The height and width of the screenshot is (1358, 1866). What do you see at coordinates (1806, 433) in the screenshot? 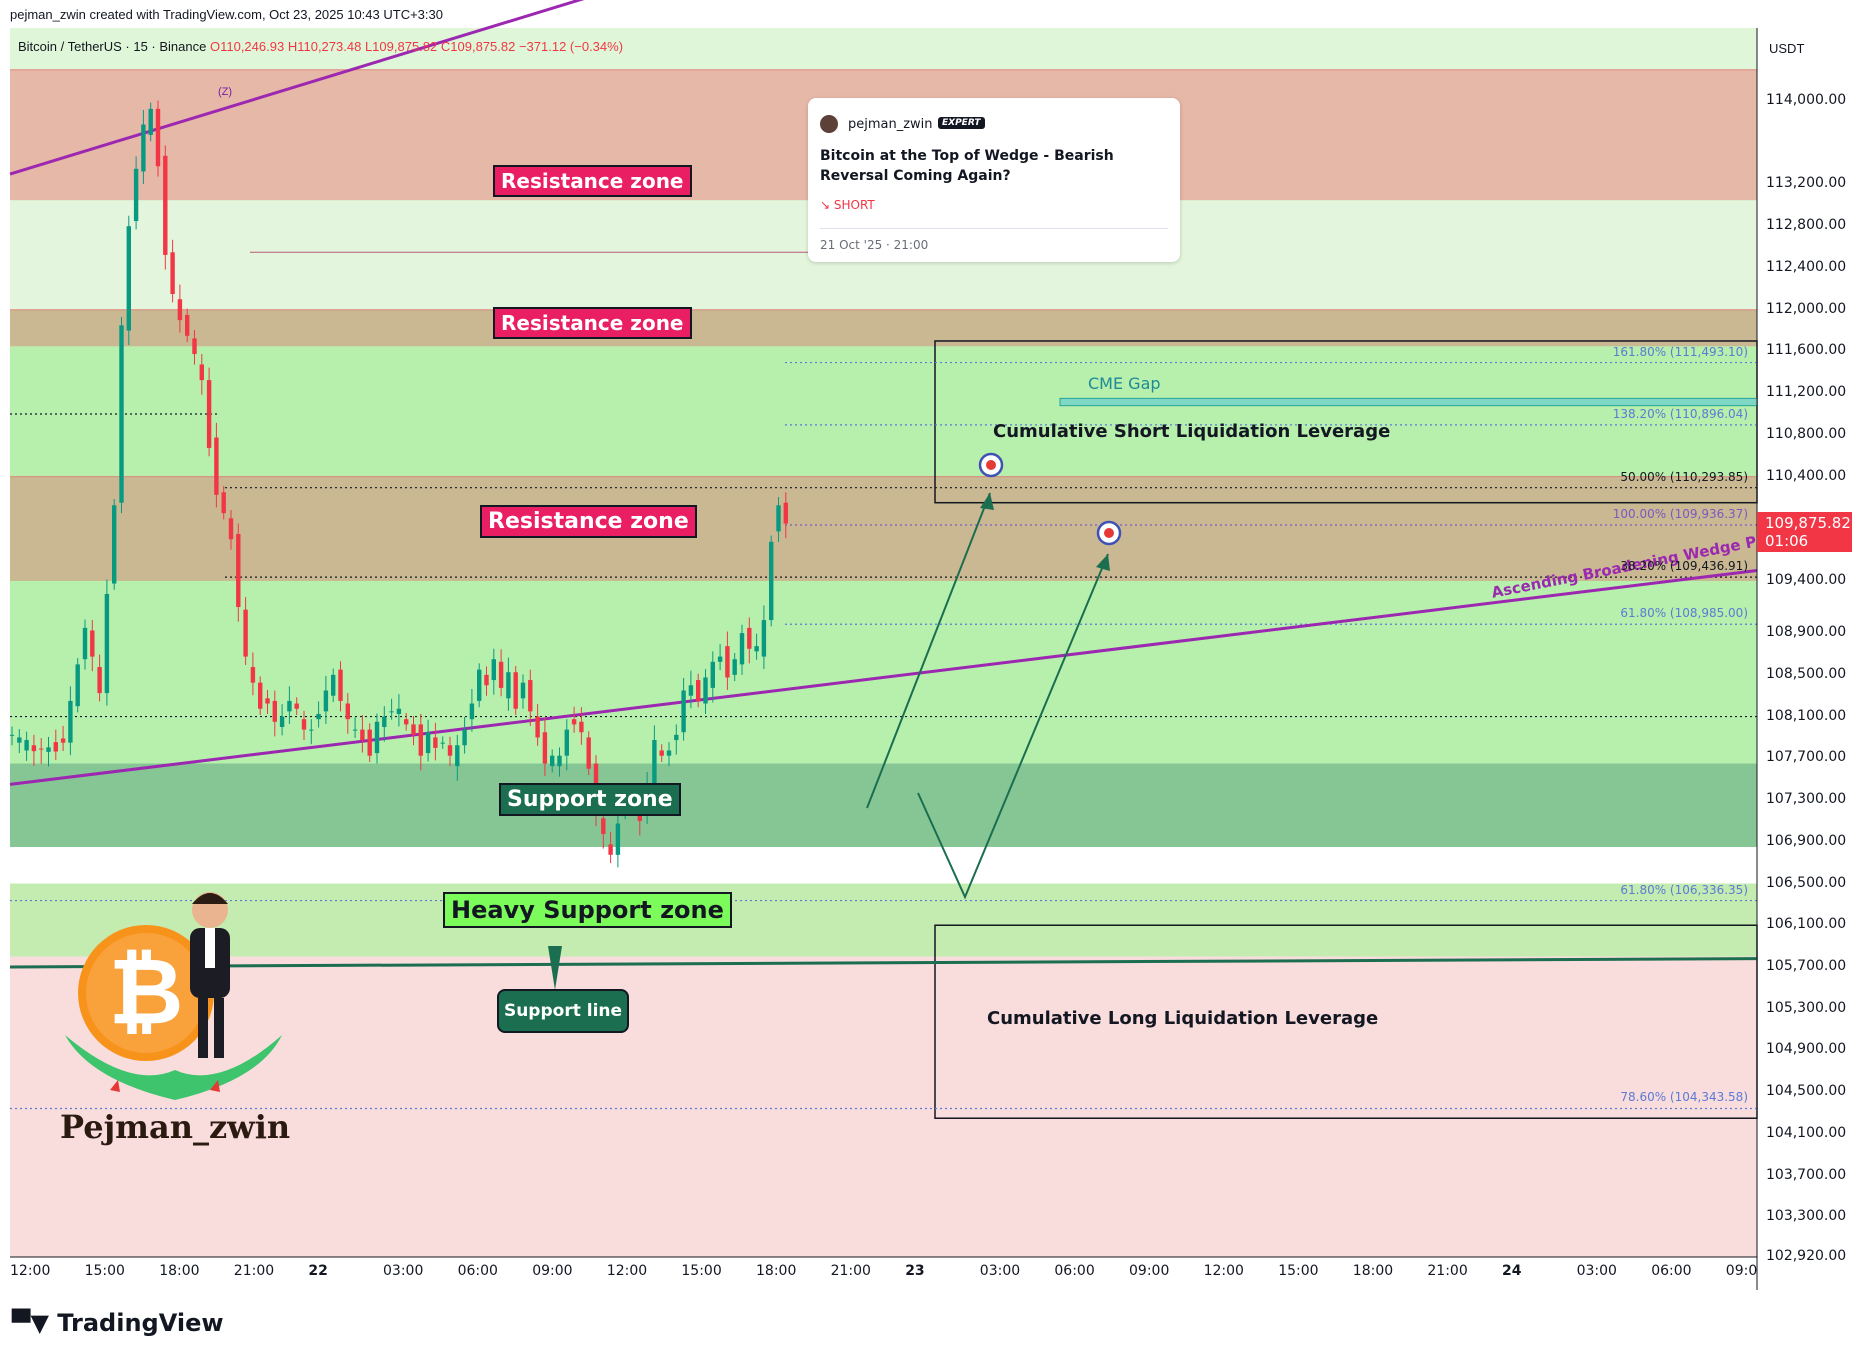
I see `y-tick-label: 110,800.00` at bounding box center [1806, 433].